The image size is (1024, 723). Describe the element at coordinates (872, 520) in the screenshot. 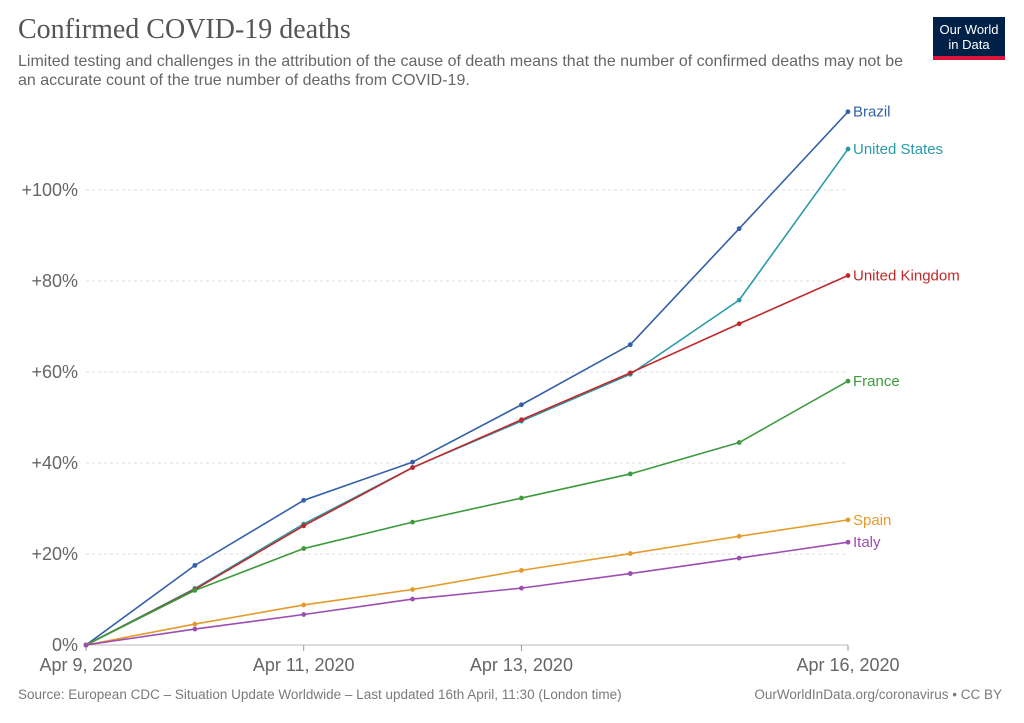

I see `series-label-spain: Spain` at that location.